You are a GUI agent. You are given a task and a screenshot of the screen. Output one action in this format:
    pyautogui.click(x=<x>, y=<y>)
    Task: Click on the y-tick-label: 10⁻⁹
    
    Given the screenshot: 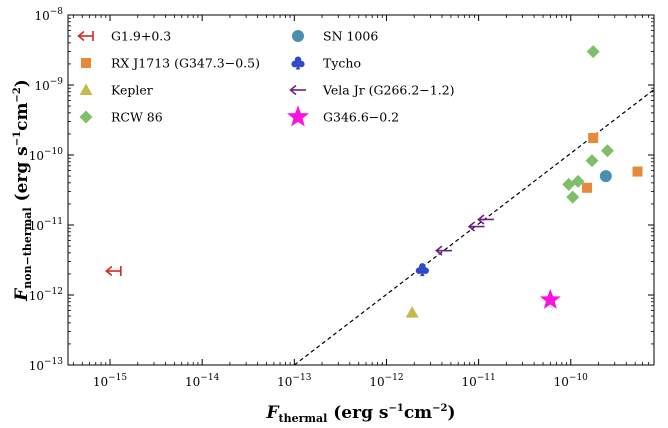 What is the action you would take?
    pyautogui.click(x=48, y=85)
    